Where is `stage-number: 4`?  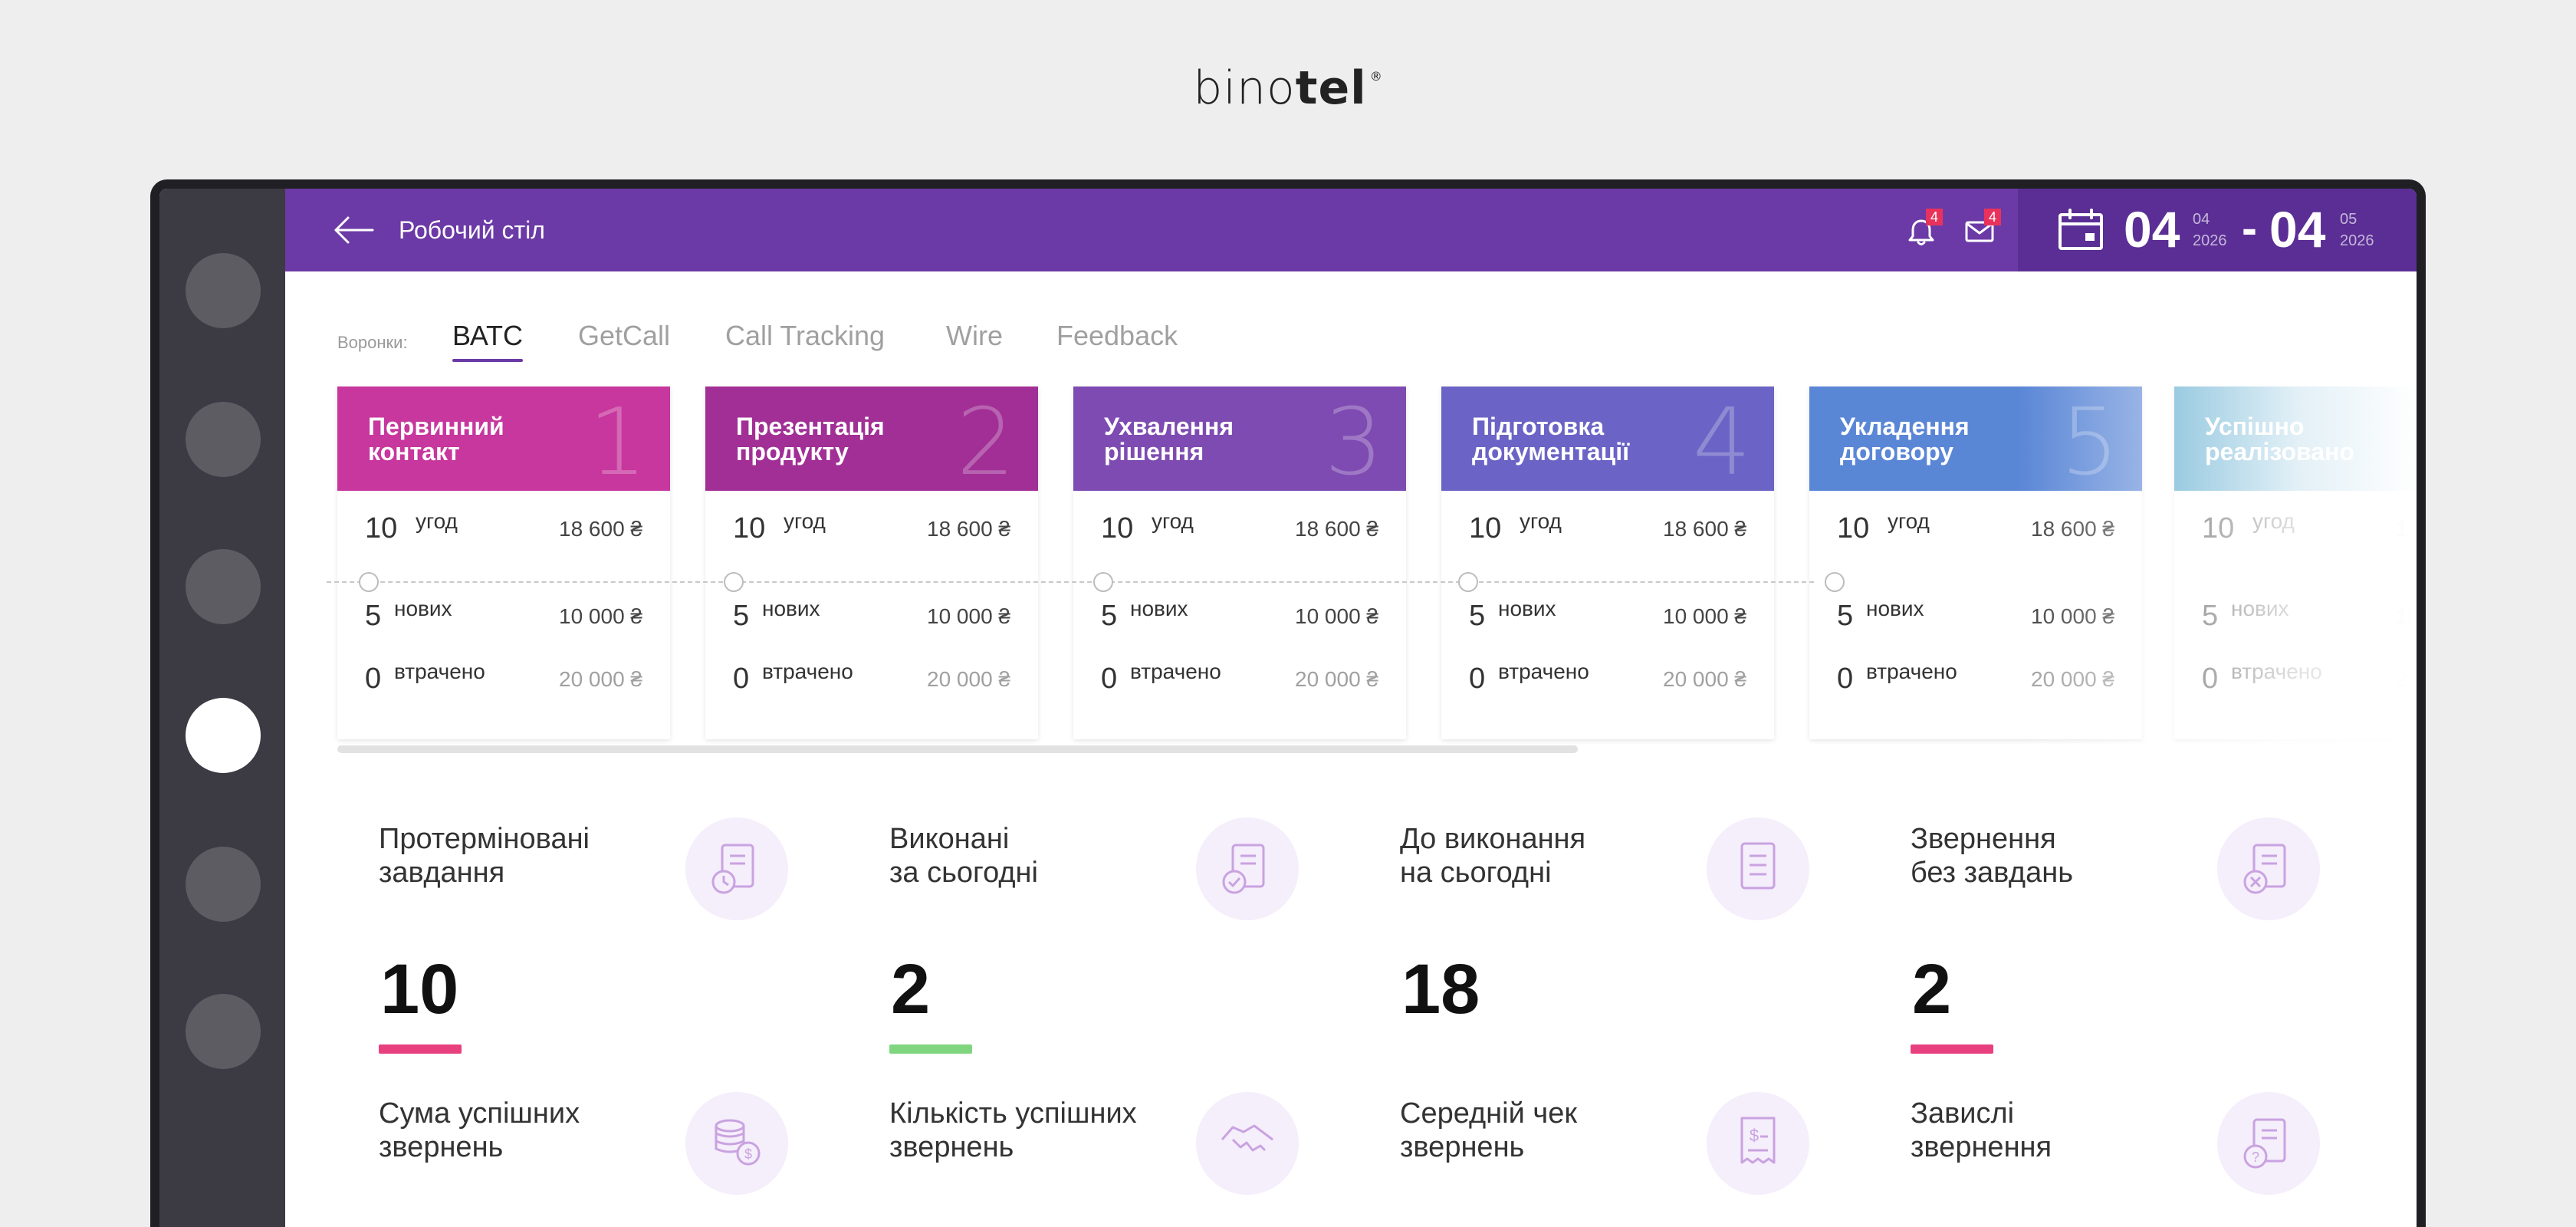 stage-number: 4 is located at coordinates (1721, 440).